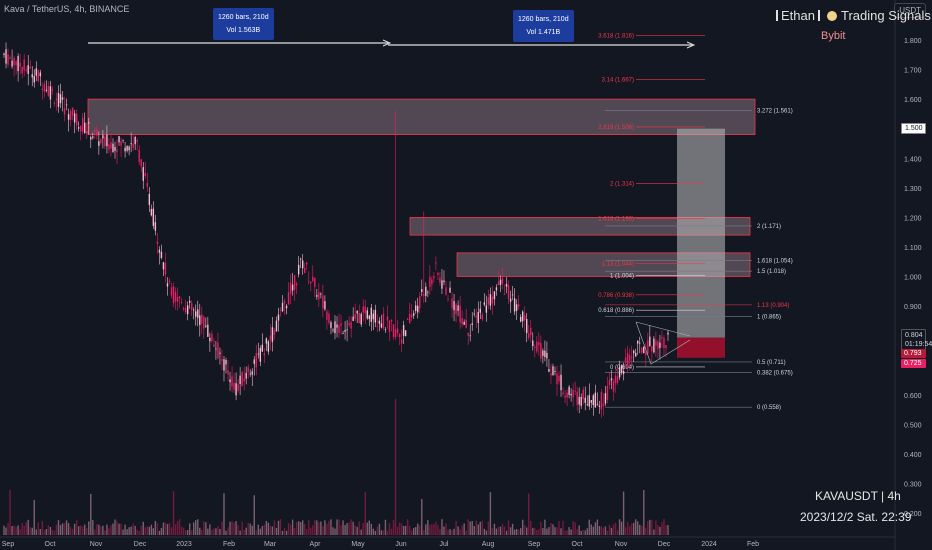 Image resolution: width=932 pixels, height=550 pixels. I want to click on y-tick-label: 0.400, so click(913, 455).